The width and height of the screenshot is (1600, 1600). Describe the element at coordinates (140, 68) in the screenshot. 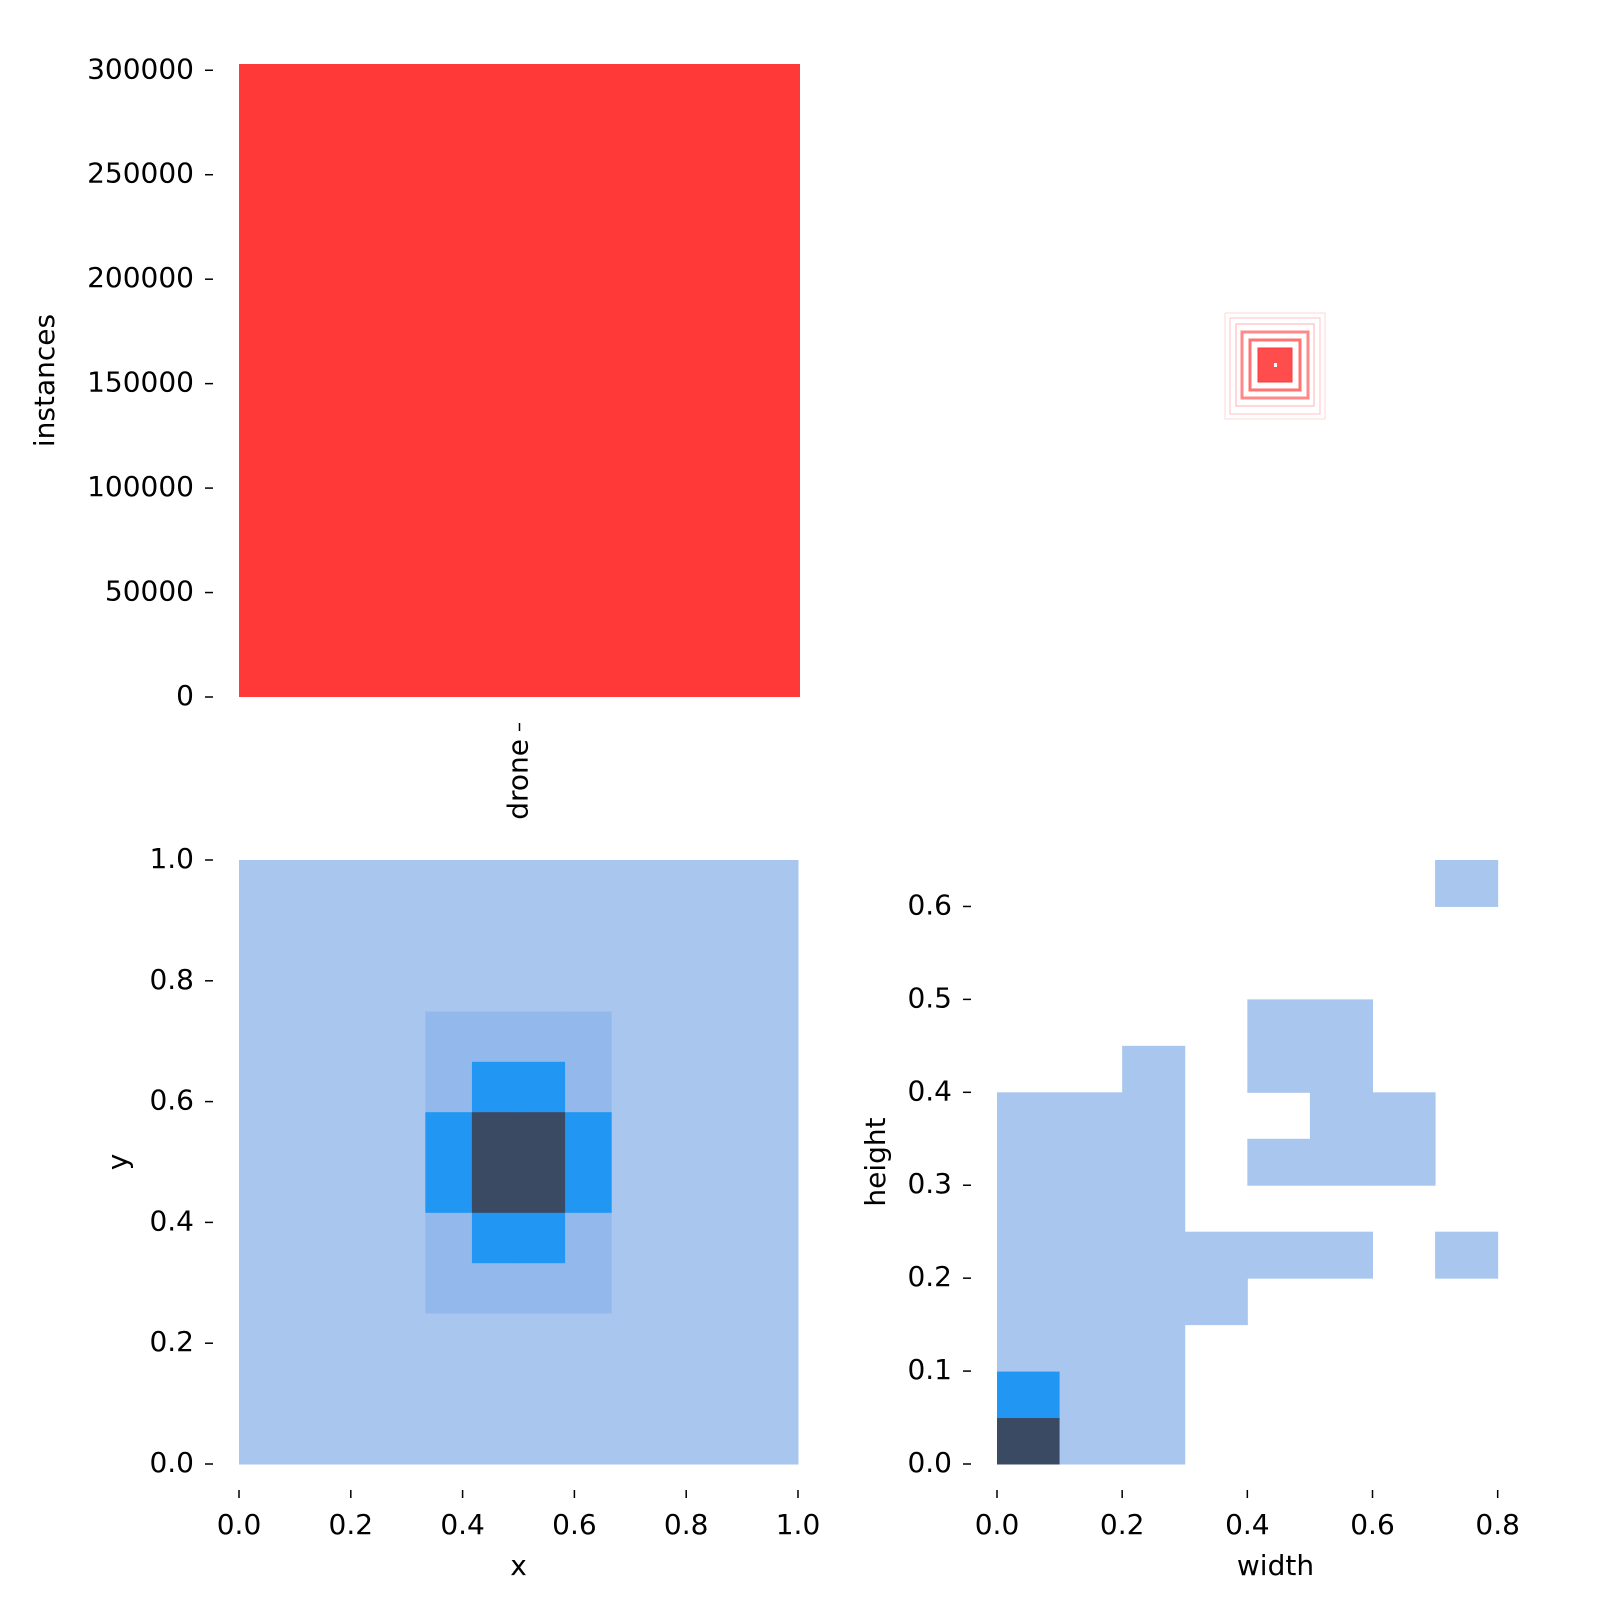

I see `y-tick-label: 300000` at that location.